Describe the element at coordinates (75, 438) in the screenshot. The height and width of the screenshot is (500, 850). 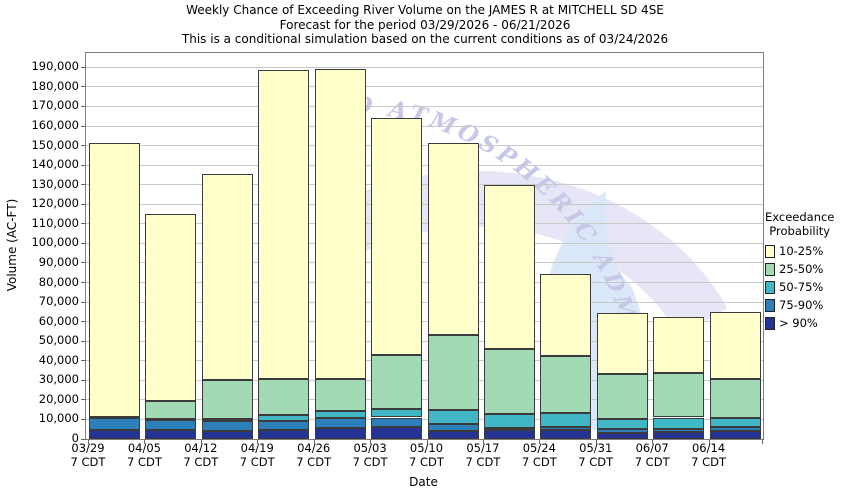
I see `y-tick-label: 0` at that location.